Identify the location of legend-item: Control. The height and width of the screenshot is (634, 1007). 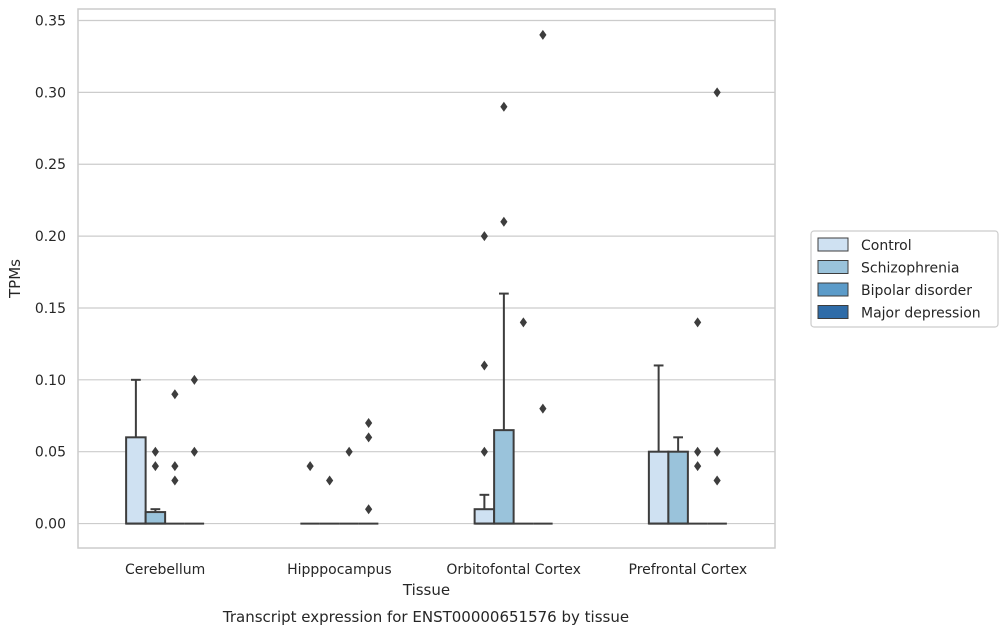
(864, 245).